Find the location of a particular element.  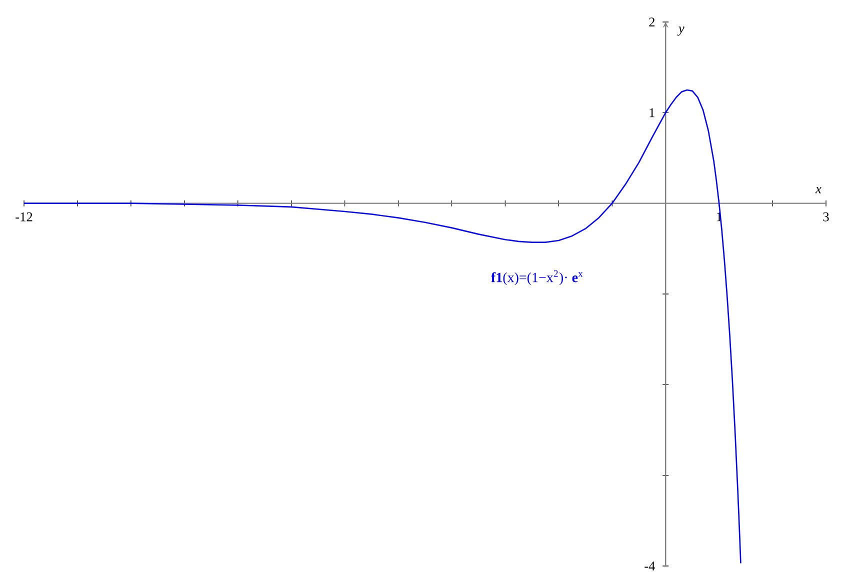

x-axis-title: x is located at coordinates (818, 190).